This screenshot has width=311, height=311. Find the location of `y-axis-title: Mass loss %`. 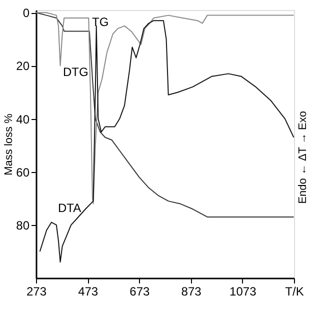

y-axis-title: Mass loss % is located at coordinates (9, 144).